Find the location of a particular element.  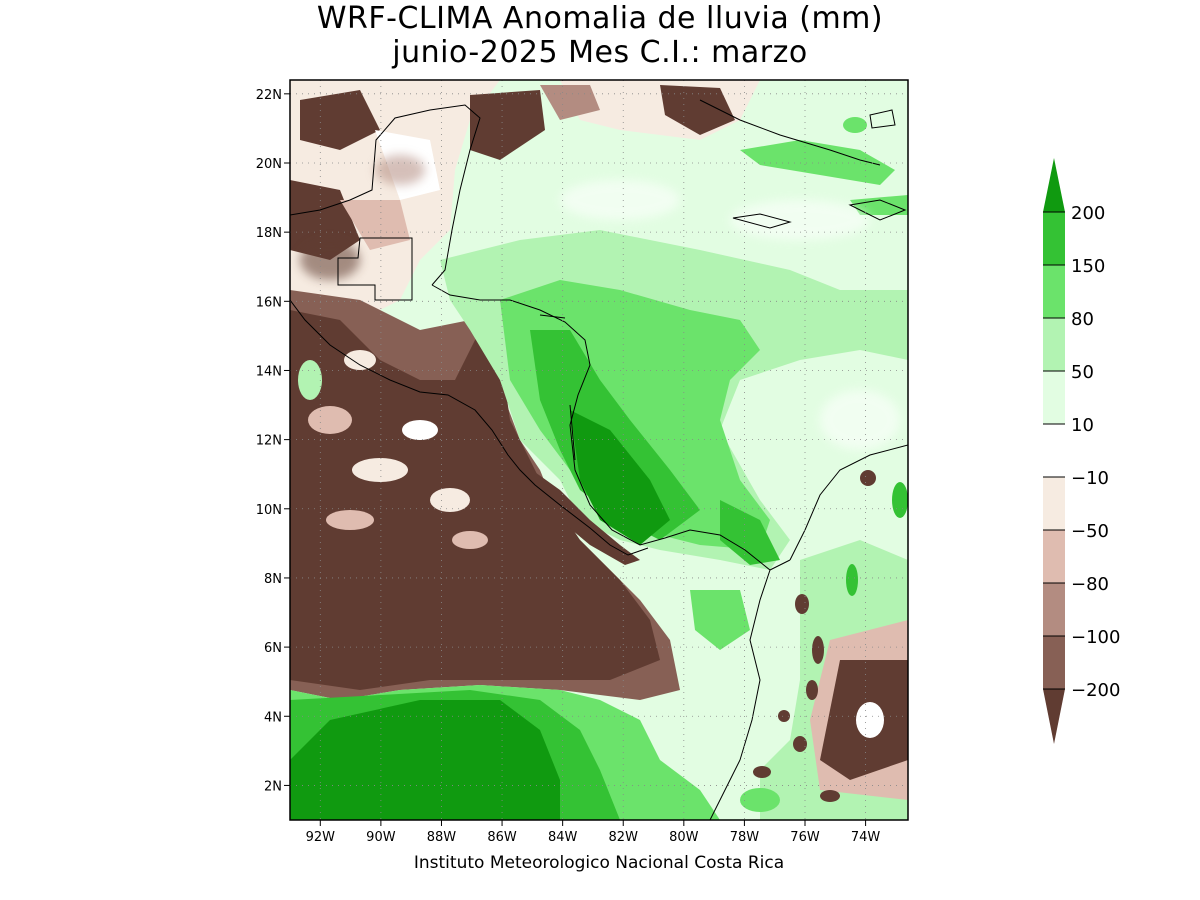

lat-tick-label: 14N is located at coordinates (269, 371).